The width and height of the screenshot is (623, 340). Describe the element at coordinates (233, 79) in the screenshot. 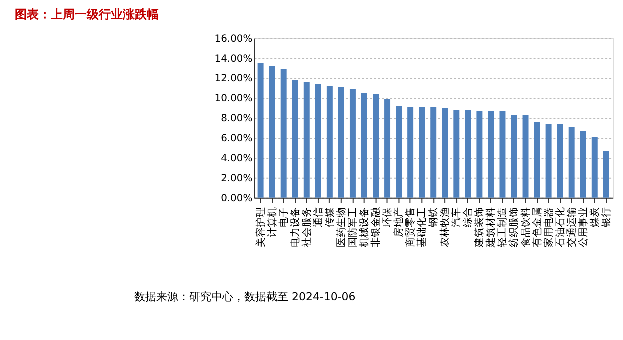

I see `y-tick-label: 12.00%` at that location.